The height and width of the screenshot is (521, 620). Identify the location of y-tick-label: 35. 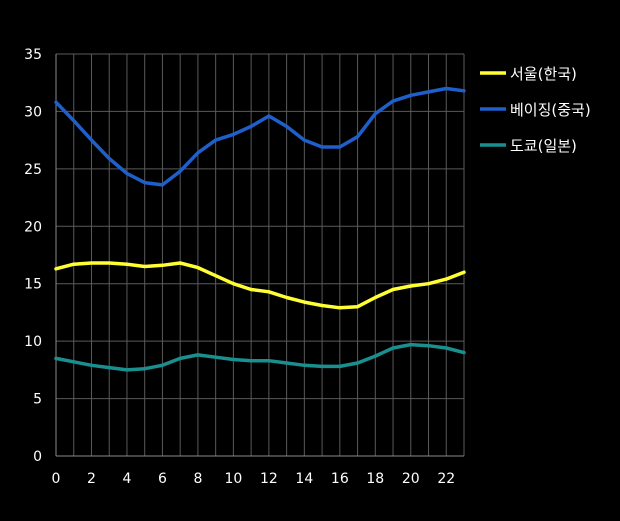
(33, 55).